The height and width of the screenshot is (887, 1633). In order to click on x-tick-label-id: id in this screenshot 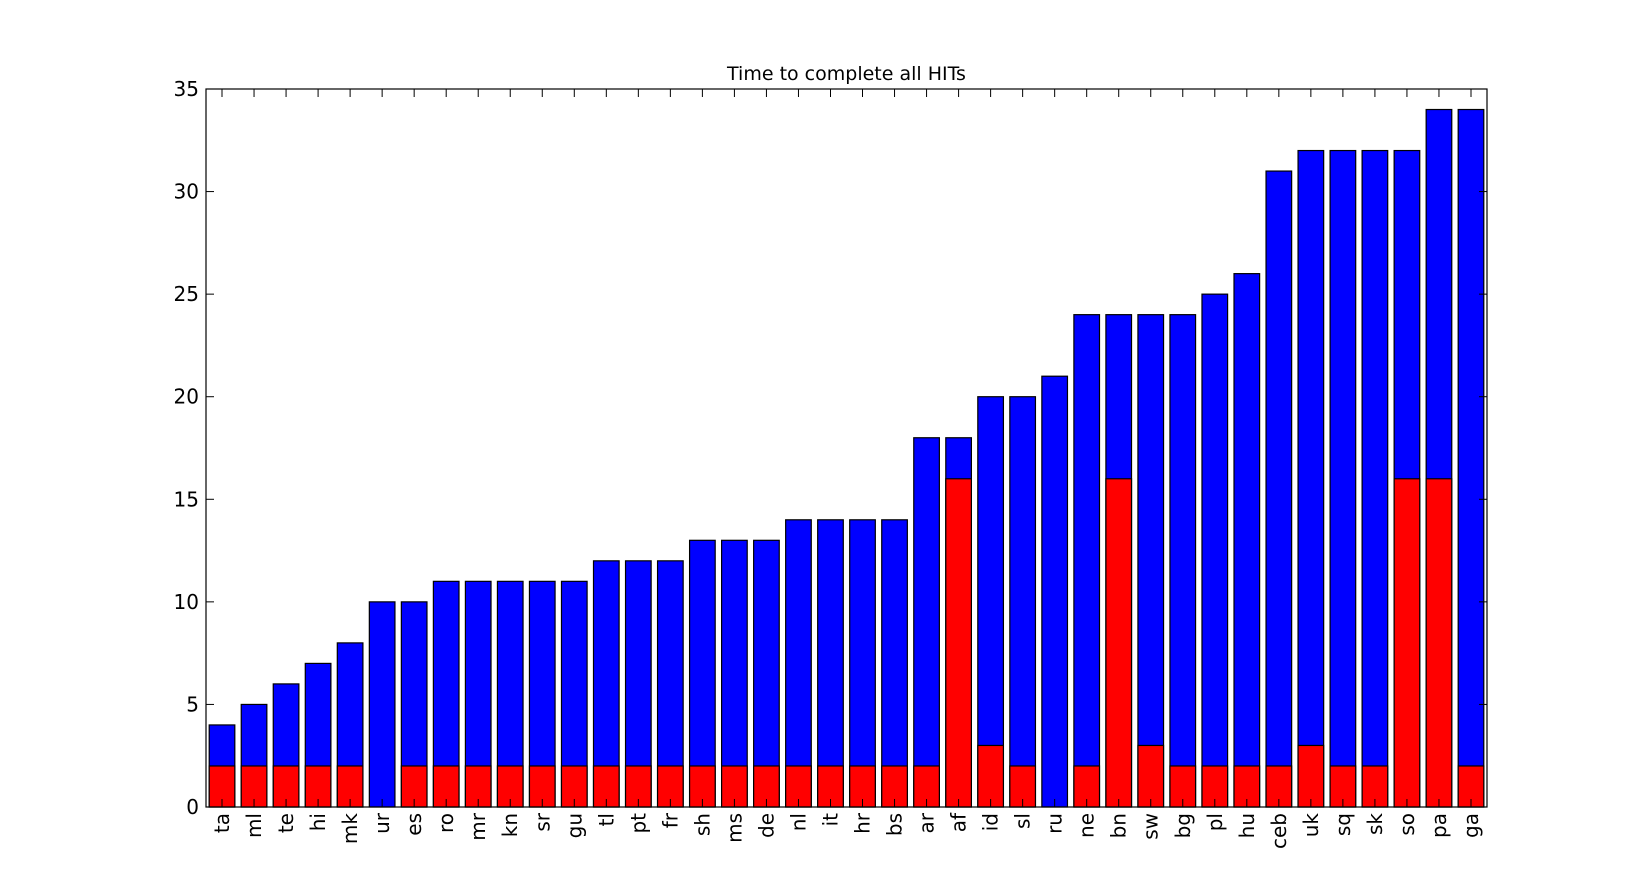, I will do `click(991, 822)`.